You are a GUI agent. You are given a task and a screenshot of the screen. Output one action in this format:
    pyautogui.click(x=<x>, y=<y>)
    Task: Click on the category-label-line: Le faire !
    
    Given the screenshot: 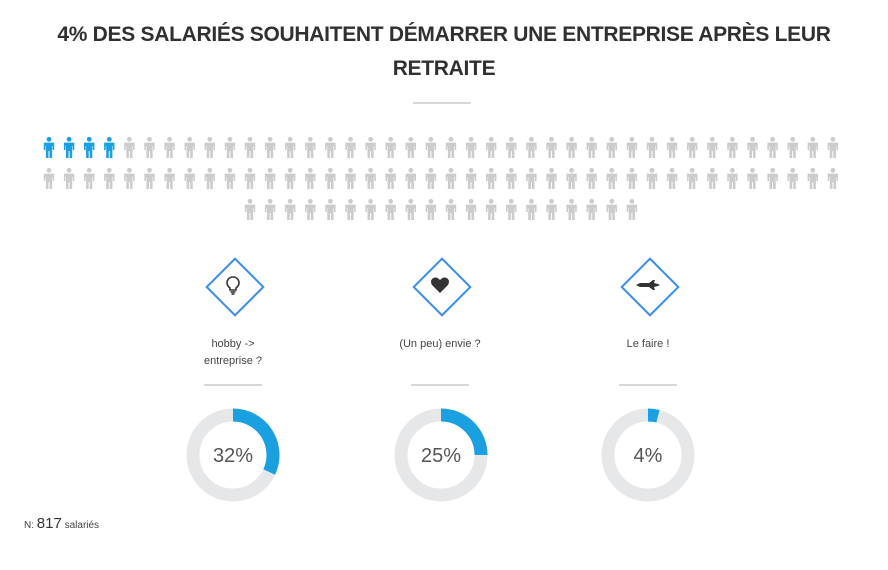 What is the action you would take?
    pyautogui.click(x=648, y=344)
    